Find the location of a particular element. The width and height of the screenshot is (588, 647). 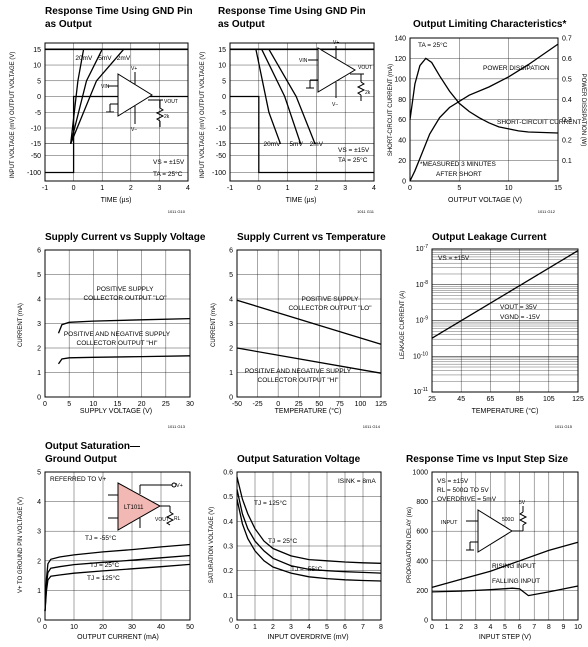

y-tick-exponent: -9 is located at coordinates (426, 319).